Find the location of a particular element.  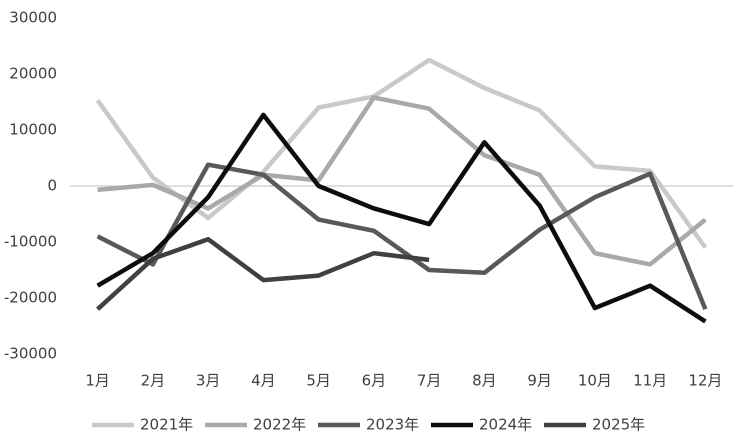

x-tick-label: 10月 is located at coordinates (595, 381).